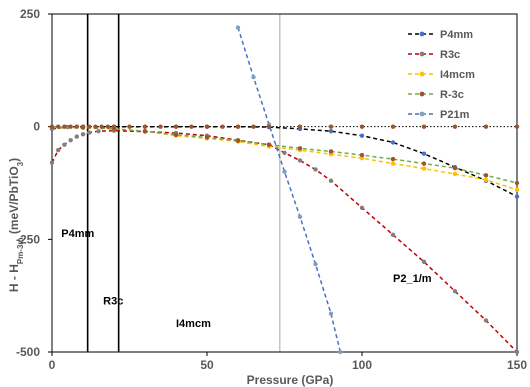  What do you see at coordinates (28, 239) in the screenshot?
I see `y-tick-label: -250` at bounding box center [28, 239].